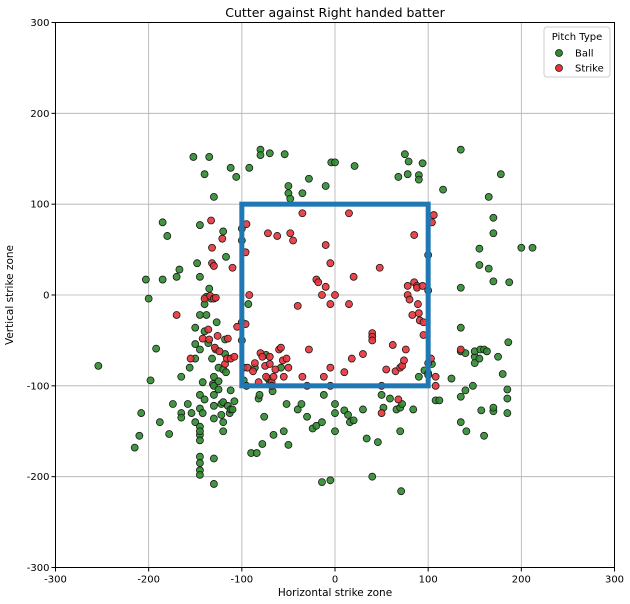 The image size is (630, 604). Describe the element at coordinates (46, 296) in the screenshot. I see `y-tick-label: 0` at that location.